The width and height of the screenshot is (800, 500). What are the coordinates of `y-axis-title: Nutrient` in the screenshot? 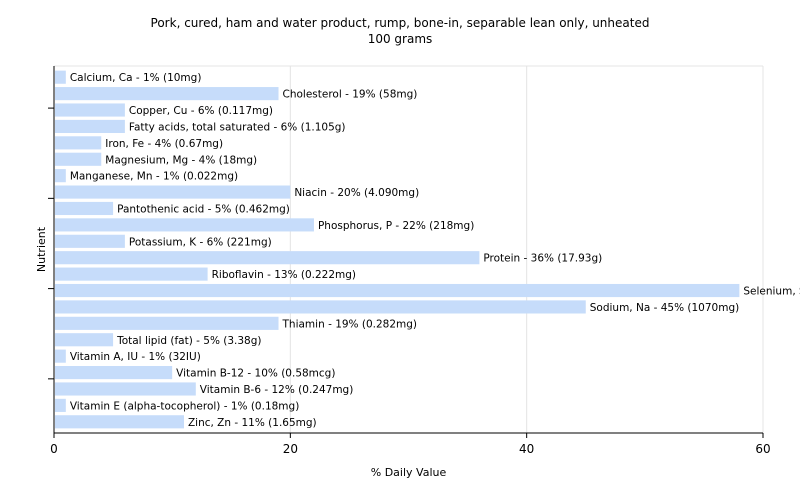 It's located at (41, 249).